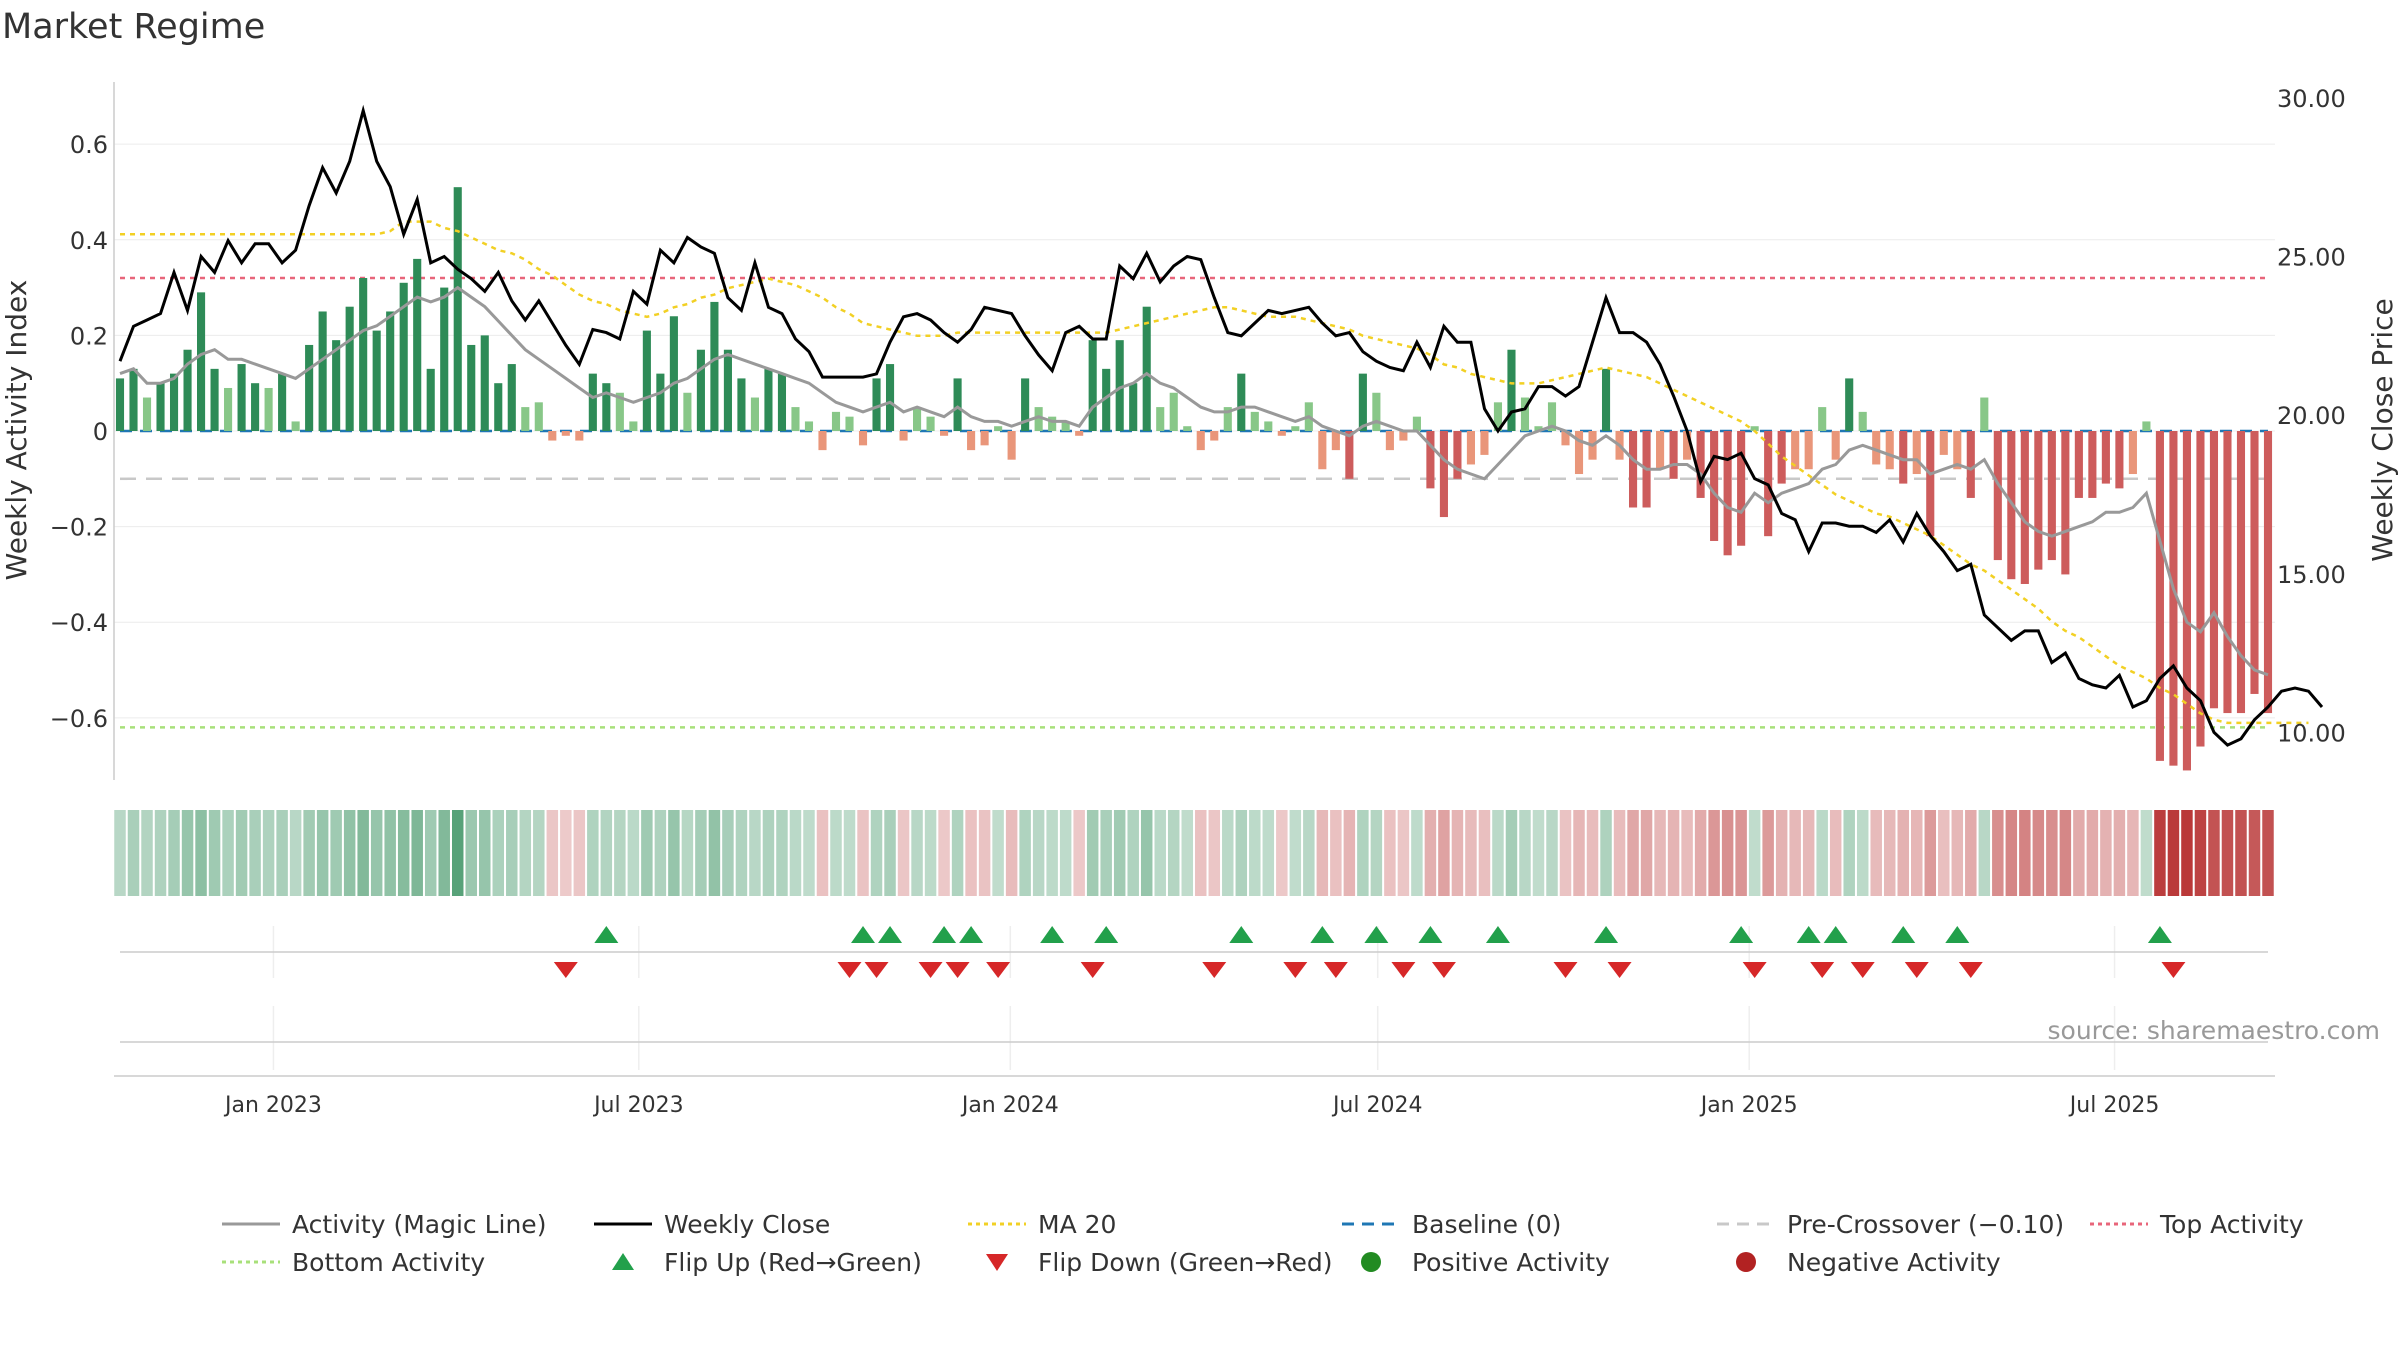  What do you see at coordinates (2114, 1105) in the screenshot?
I see `x-tick-label: Jul 2025` at bounding box center [2114, 1105].